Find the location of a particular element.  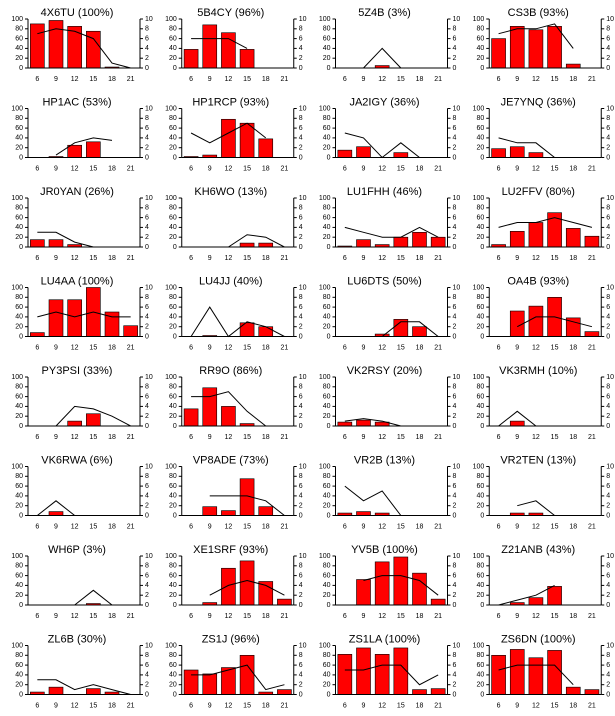

panel-title: LU4AA (100%) is located at coordinates (77, 281).